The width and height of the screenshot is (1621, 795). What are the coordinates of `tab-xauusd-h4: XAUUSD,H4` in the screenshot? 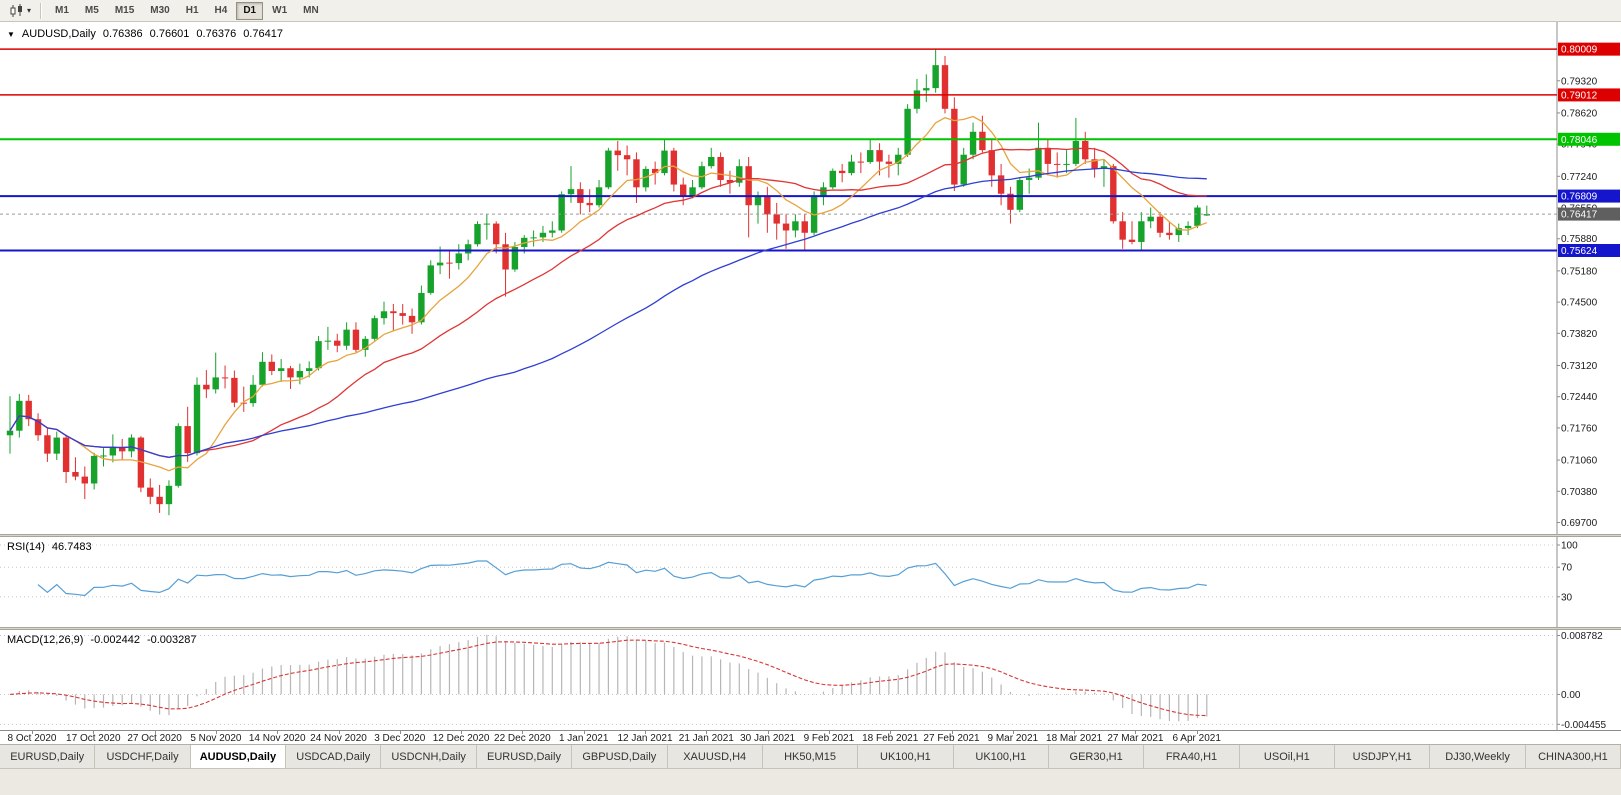 It's located at (715, 756).